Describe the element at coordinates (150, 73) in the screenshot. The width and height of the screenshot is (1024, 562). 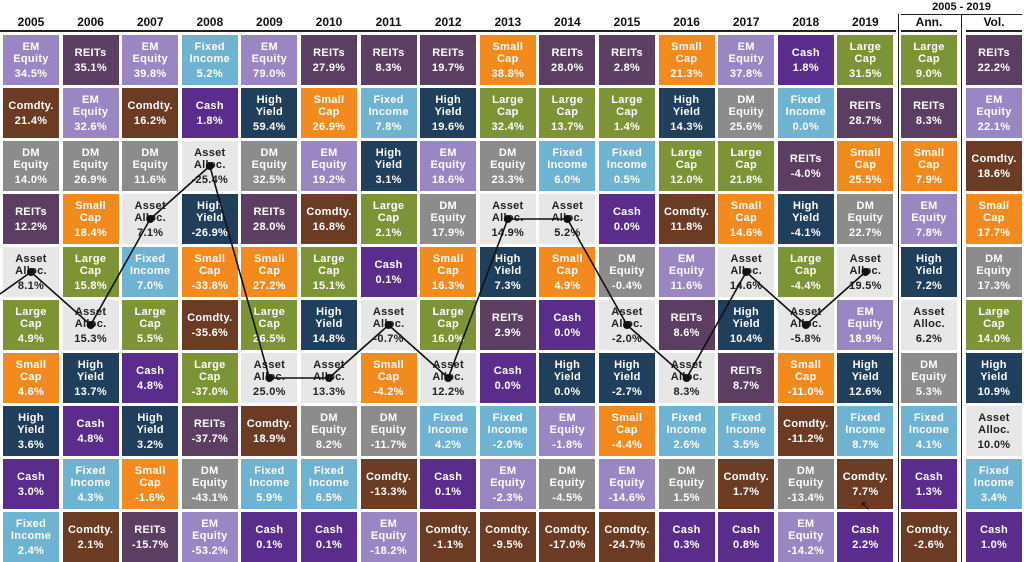
I see `return-value: 39.8%` at that location.